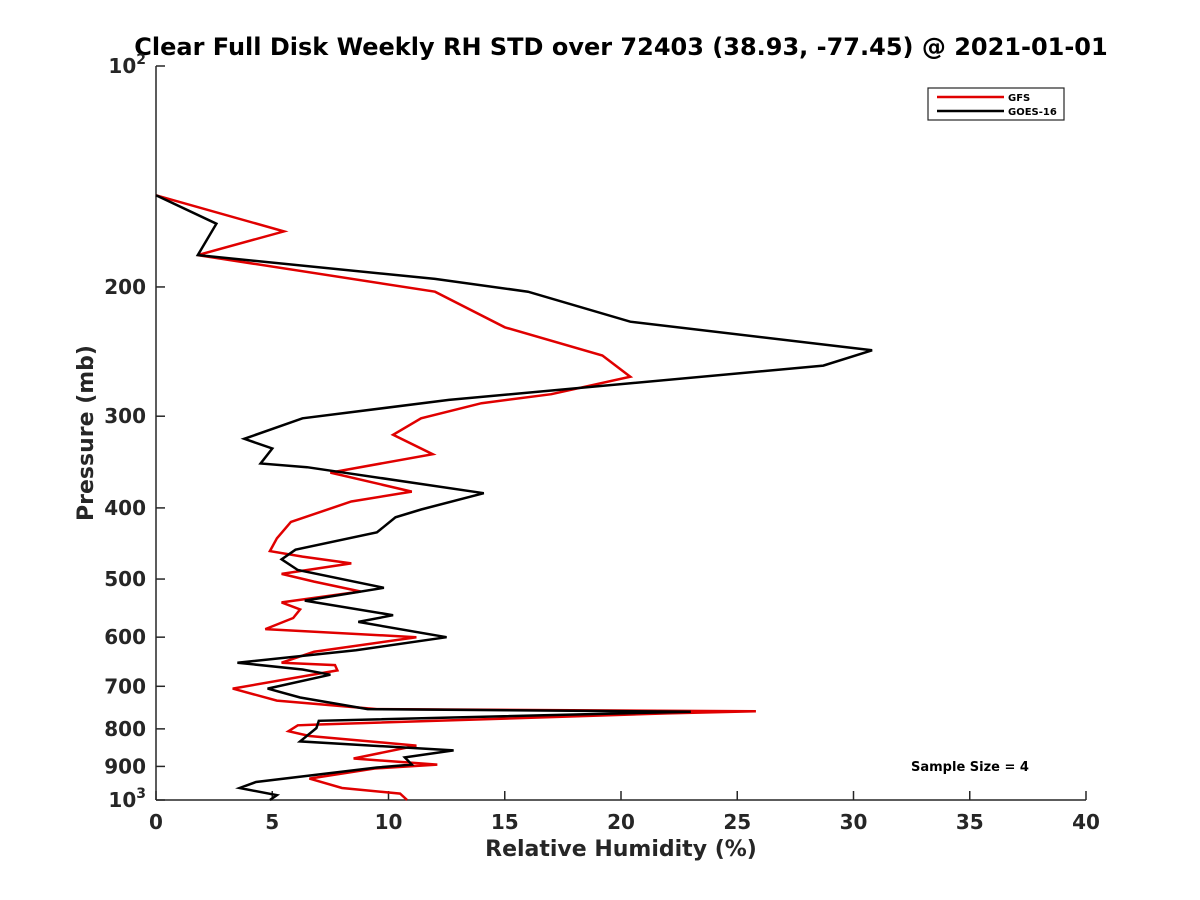 The image size is (1200, 900). I want to click on legend-box, so click(996, 104).